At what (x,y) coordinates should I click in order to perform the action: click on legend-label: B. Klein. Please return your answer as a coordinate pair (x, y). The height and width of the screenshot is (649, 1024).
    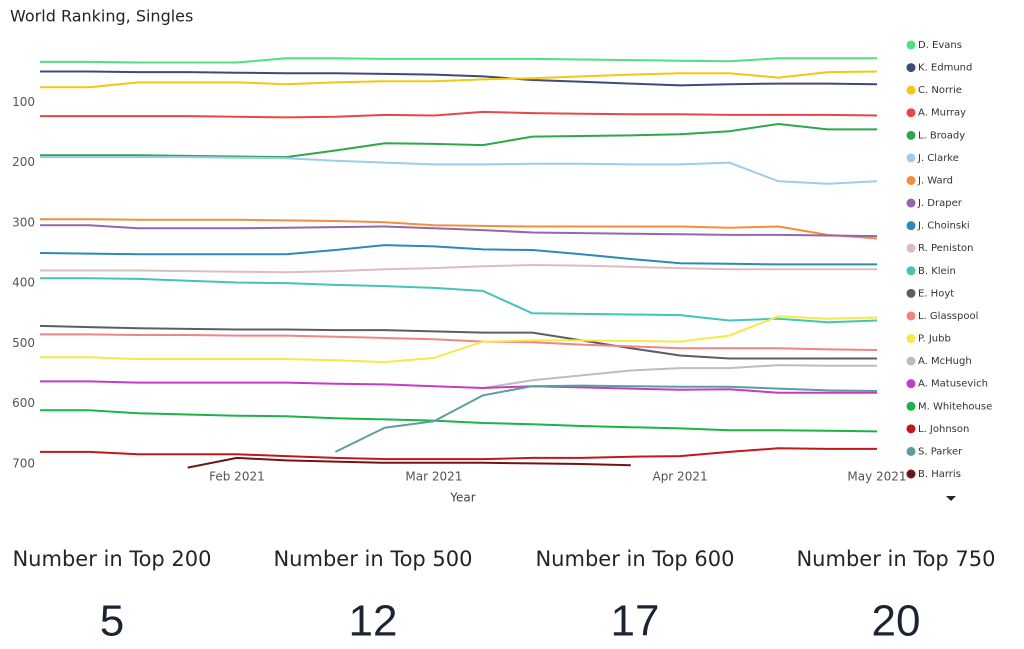
    Looking at the image, I should click on (937, 271).